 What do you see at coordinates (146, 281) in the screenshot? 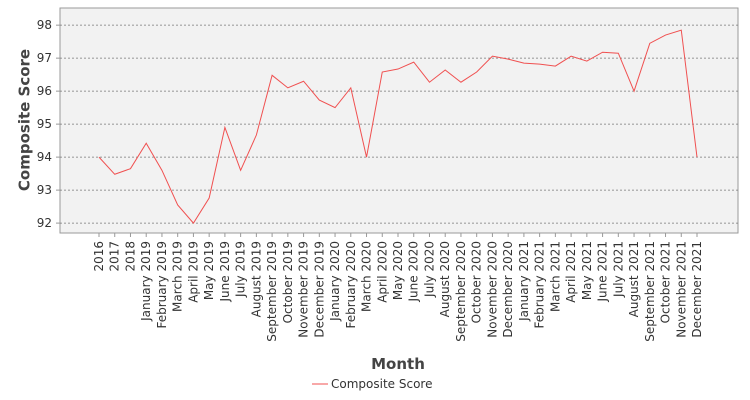
I see `x-tick-label: January 2019` at bounding box center [146, 281].